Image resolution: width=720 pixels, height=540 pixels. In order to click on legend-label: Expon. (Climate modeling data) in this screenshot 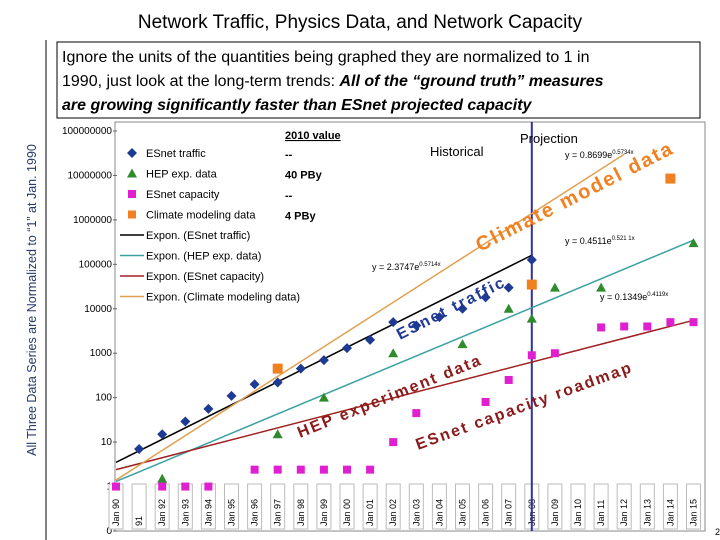, I will do `click(223, 298)`.